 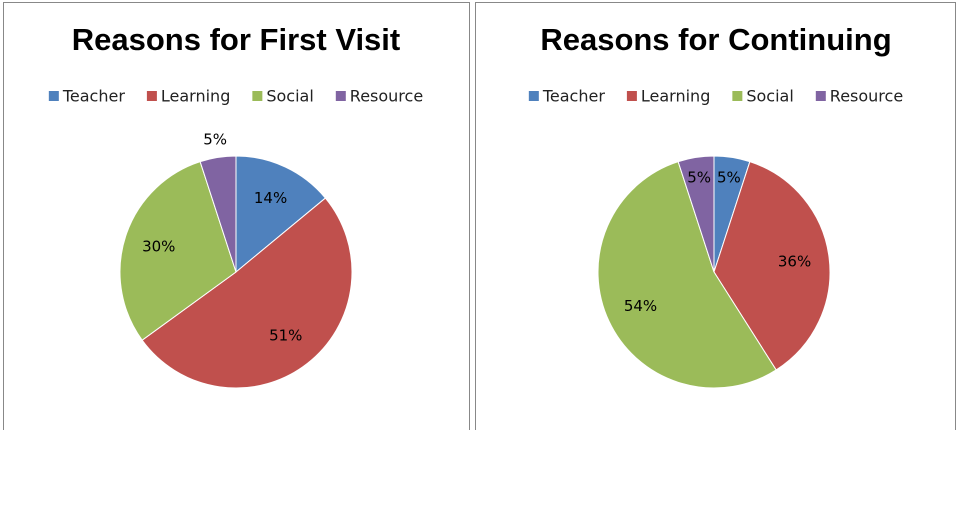 I want to click on chart-title: Reasons for Continuing, so click(x=715, y=39).